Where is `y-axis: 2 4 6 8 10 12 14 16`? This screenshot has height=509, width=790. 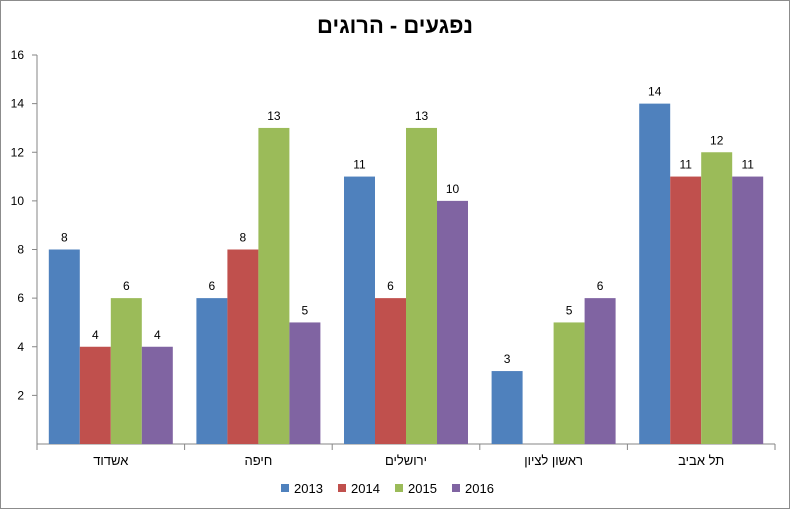
y-axis: 2 4 6 8 10 12 14 16 is located at coordinates (24, 246).